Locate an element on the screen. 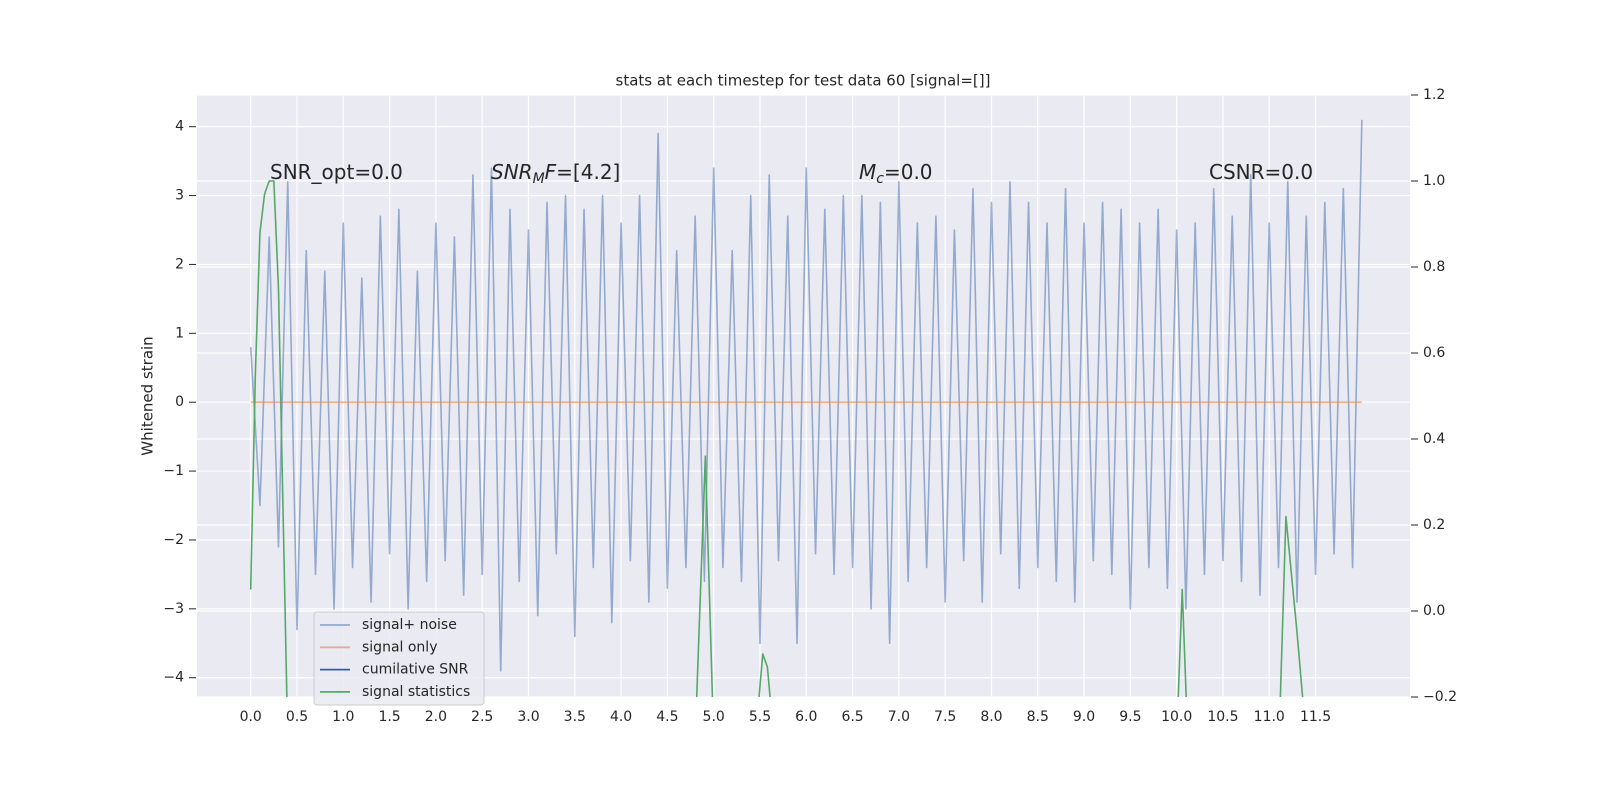 The width and height of the screenshot is (1600, 804). annotation: SNRMF=[4.2] is located at coordinates (555, 174).